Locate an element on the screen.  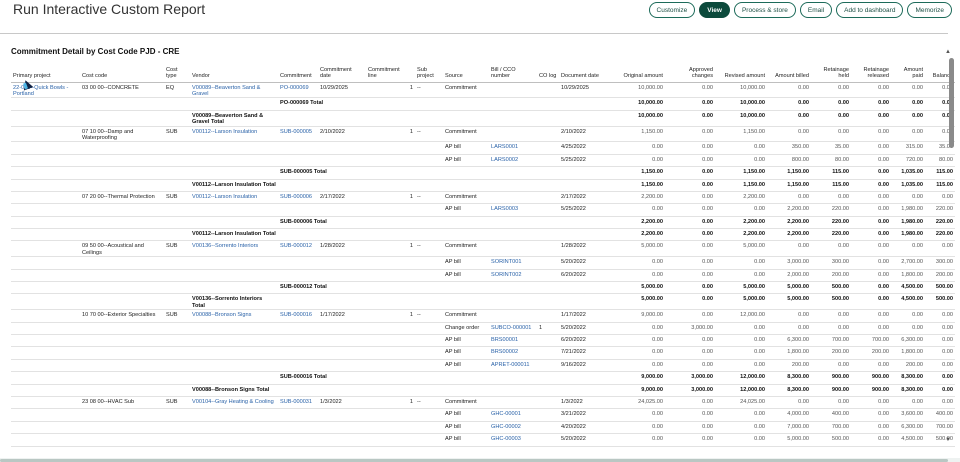
col-cost-code: Cost code is located at coordinates (122, 74).